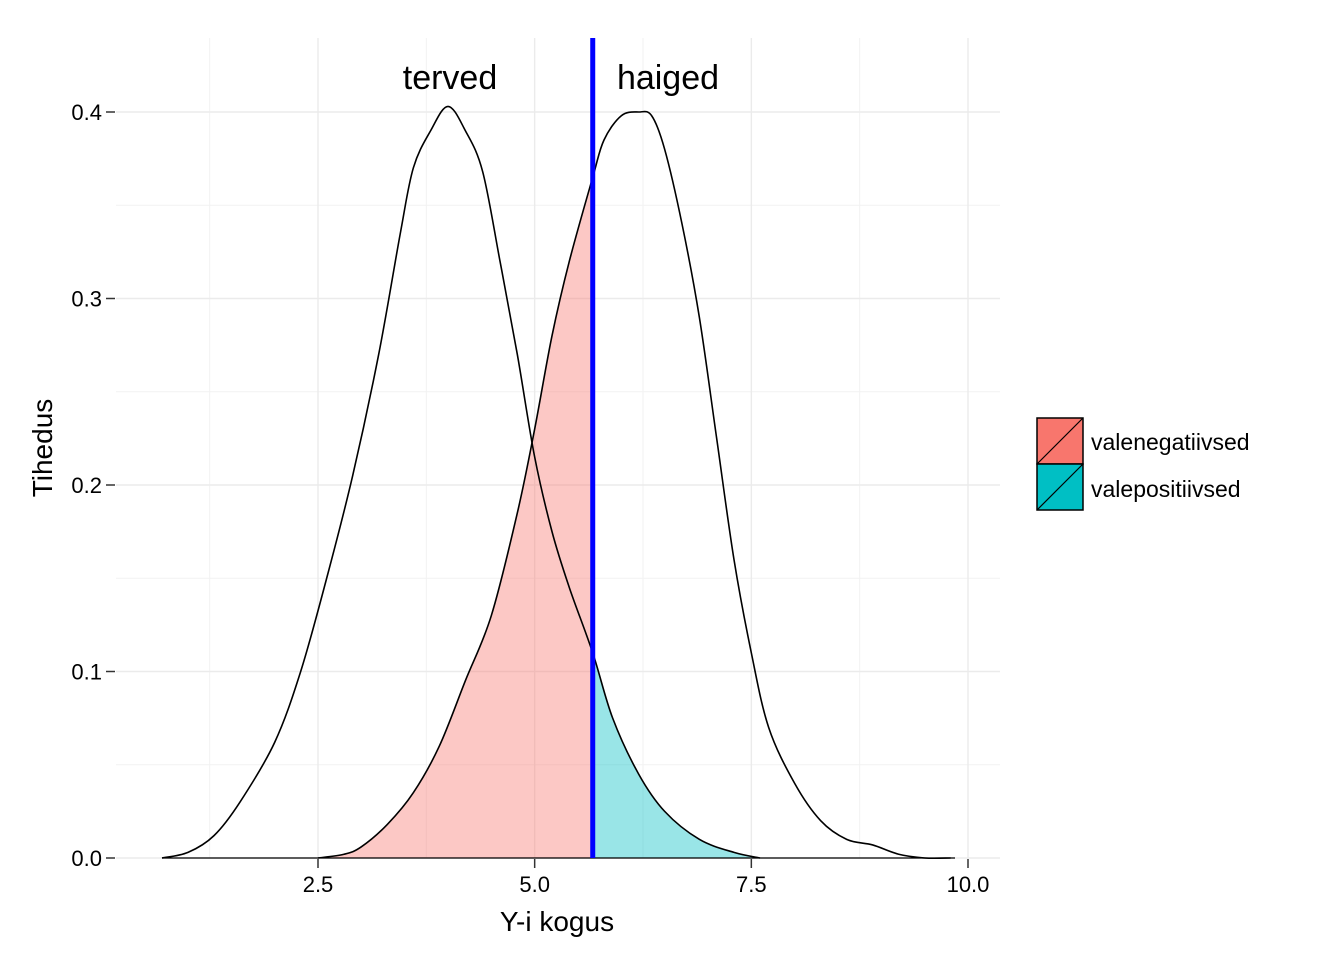 The image size is (1344, 960). Describe the element at coordinates (86, 672) in the screenshot. I see `y-tick-label: 0.1` at that location.